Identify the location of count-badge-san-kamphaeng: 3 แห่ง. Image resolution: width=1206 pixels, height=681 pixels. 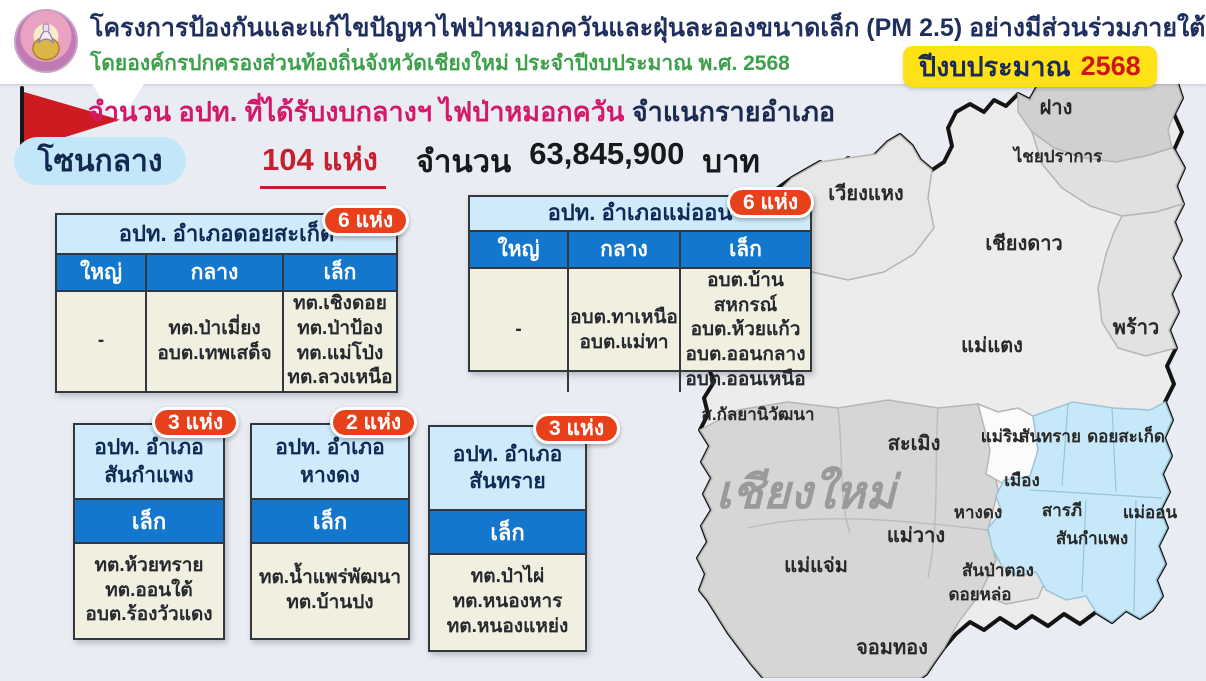
(196, 422).